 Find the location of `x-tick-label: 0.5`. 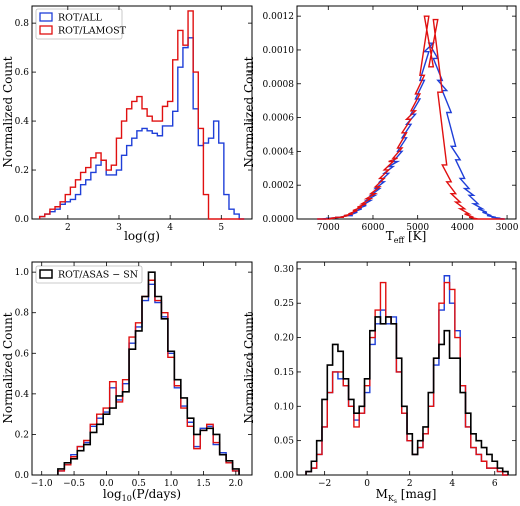

x-tick-label: 0.5 is located at coordinates (139, 484).